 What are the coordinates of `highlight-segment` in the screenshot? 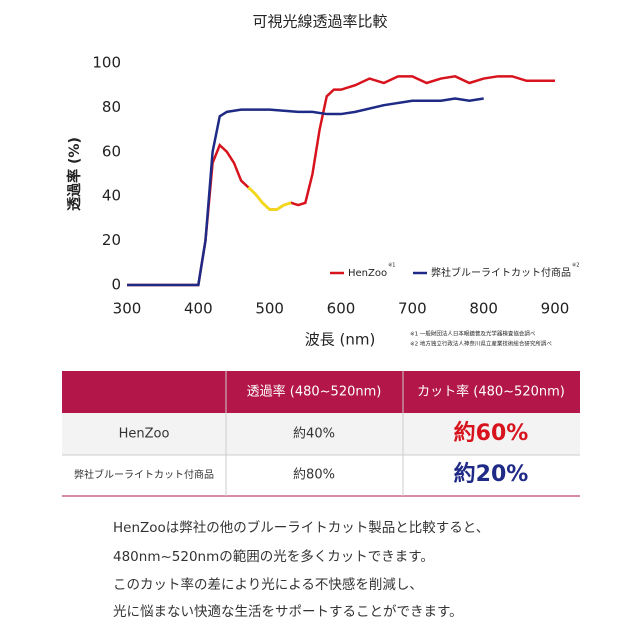 It's located at (269, 198).